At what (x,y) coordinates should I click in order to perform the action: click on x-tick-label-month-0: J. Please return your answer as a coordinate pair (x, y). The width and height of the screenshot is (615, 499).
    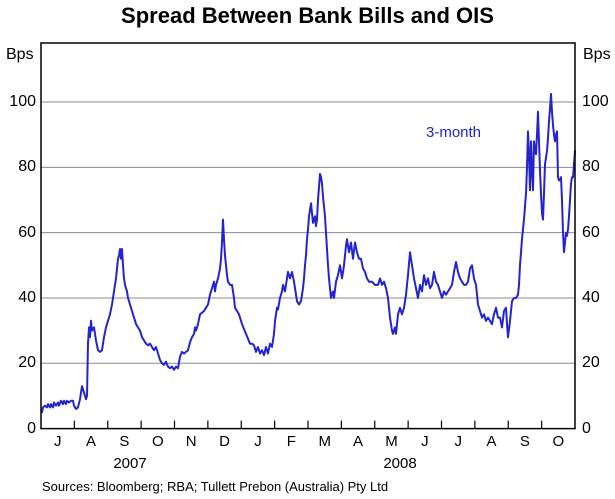
    Looking at the image, I should click on (57, 441).